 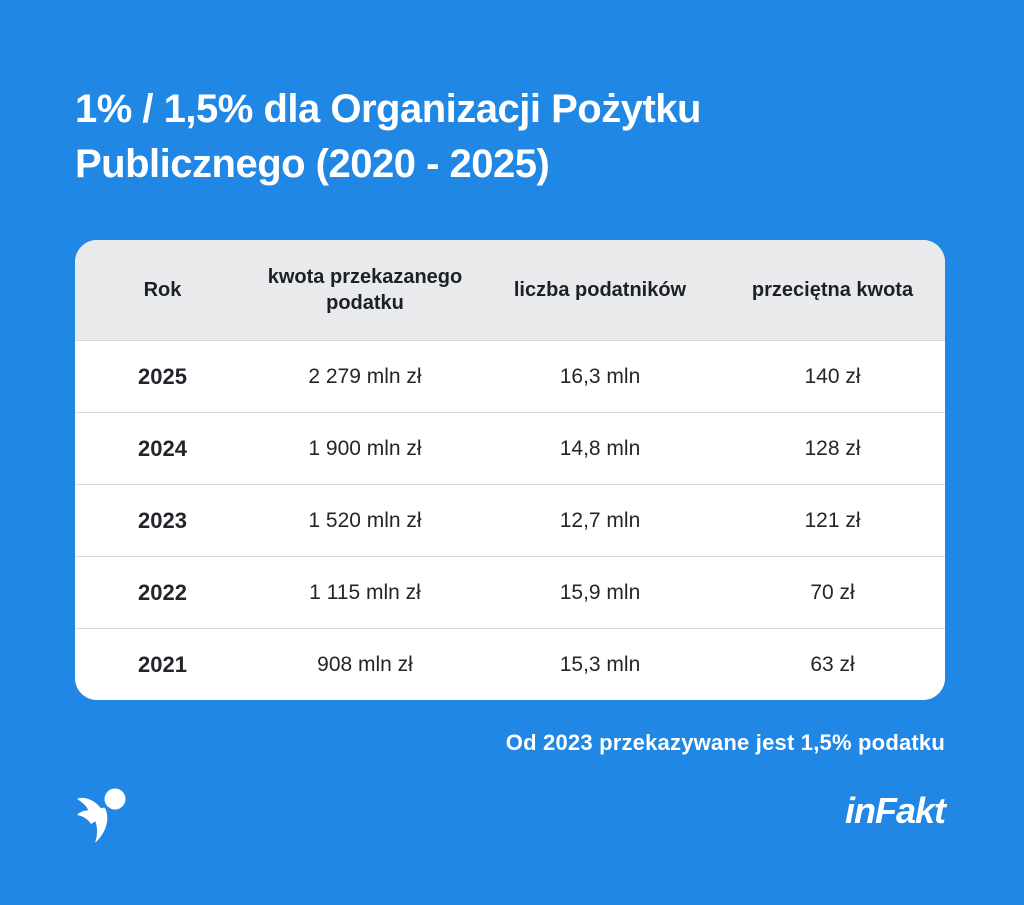 What do you see at coordinates (162, 520) in the screenshot?
I see `cell-year: 2023` at bounding box center [162, 520].